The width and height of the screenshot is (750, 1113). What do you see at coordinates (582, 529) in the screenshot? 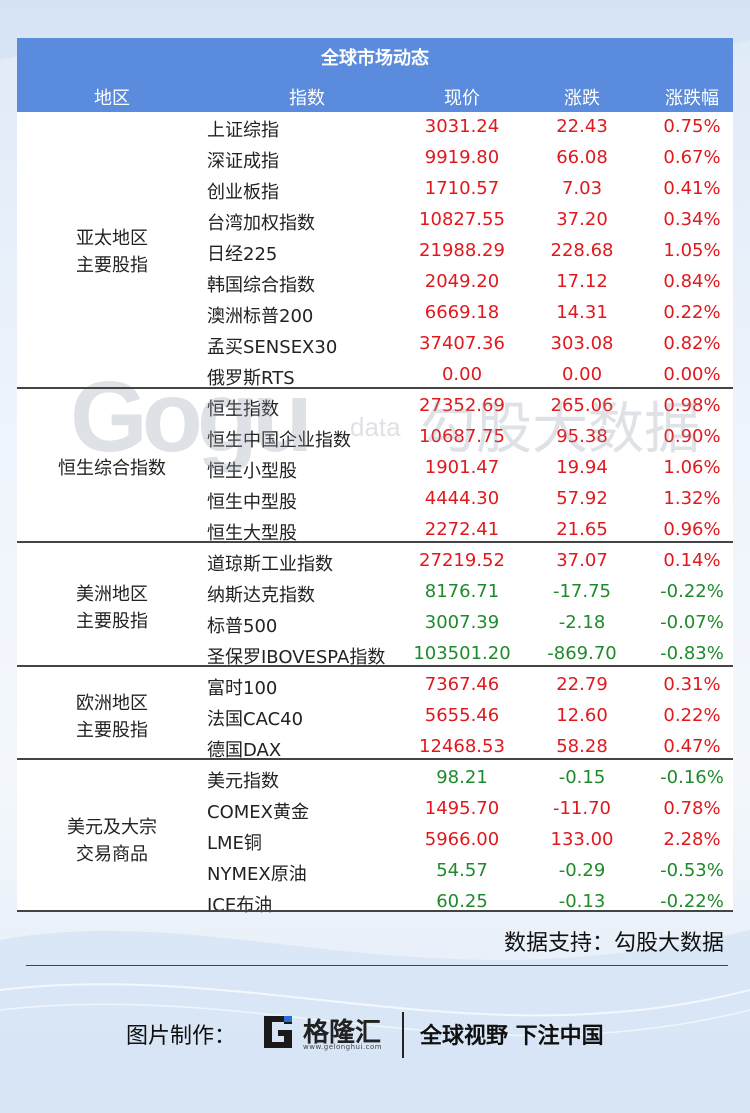
I see `change-cell: 21.65` at bounding box center [582, 529].